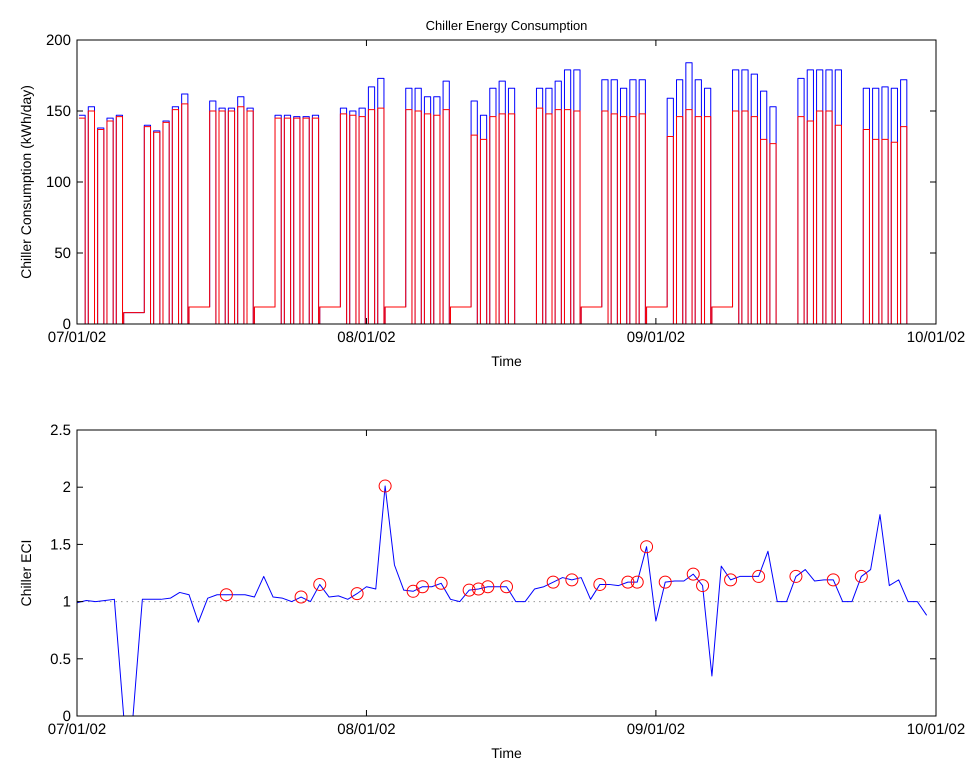  What do you see at coordinates (62, 253) in the screenshot?
I see `y-tick-label: 50` at bounding box center [62, 253].